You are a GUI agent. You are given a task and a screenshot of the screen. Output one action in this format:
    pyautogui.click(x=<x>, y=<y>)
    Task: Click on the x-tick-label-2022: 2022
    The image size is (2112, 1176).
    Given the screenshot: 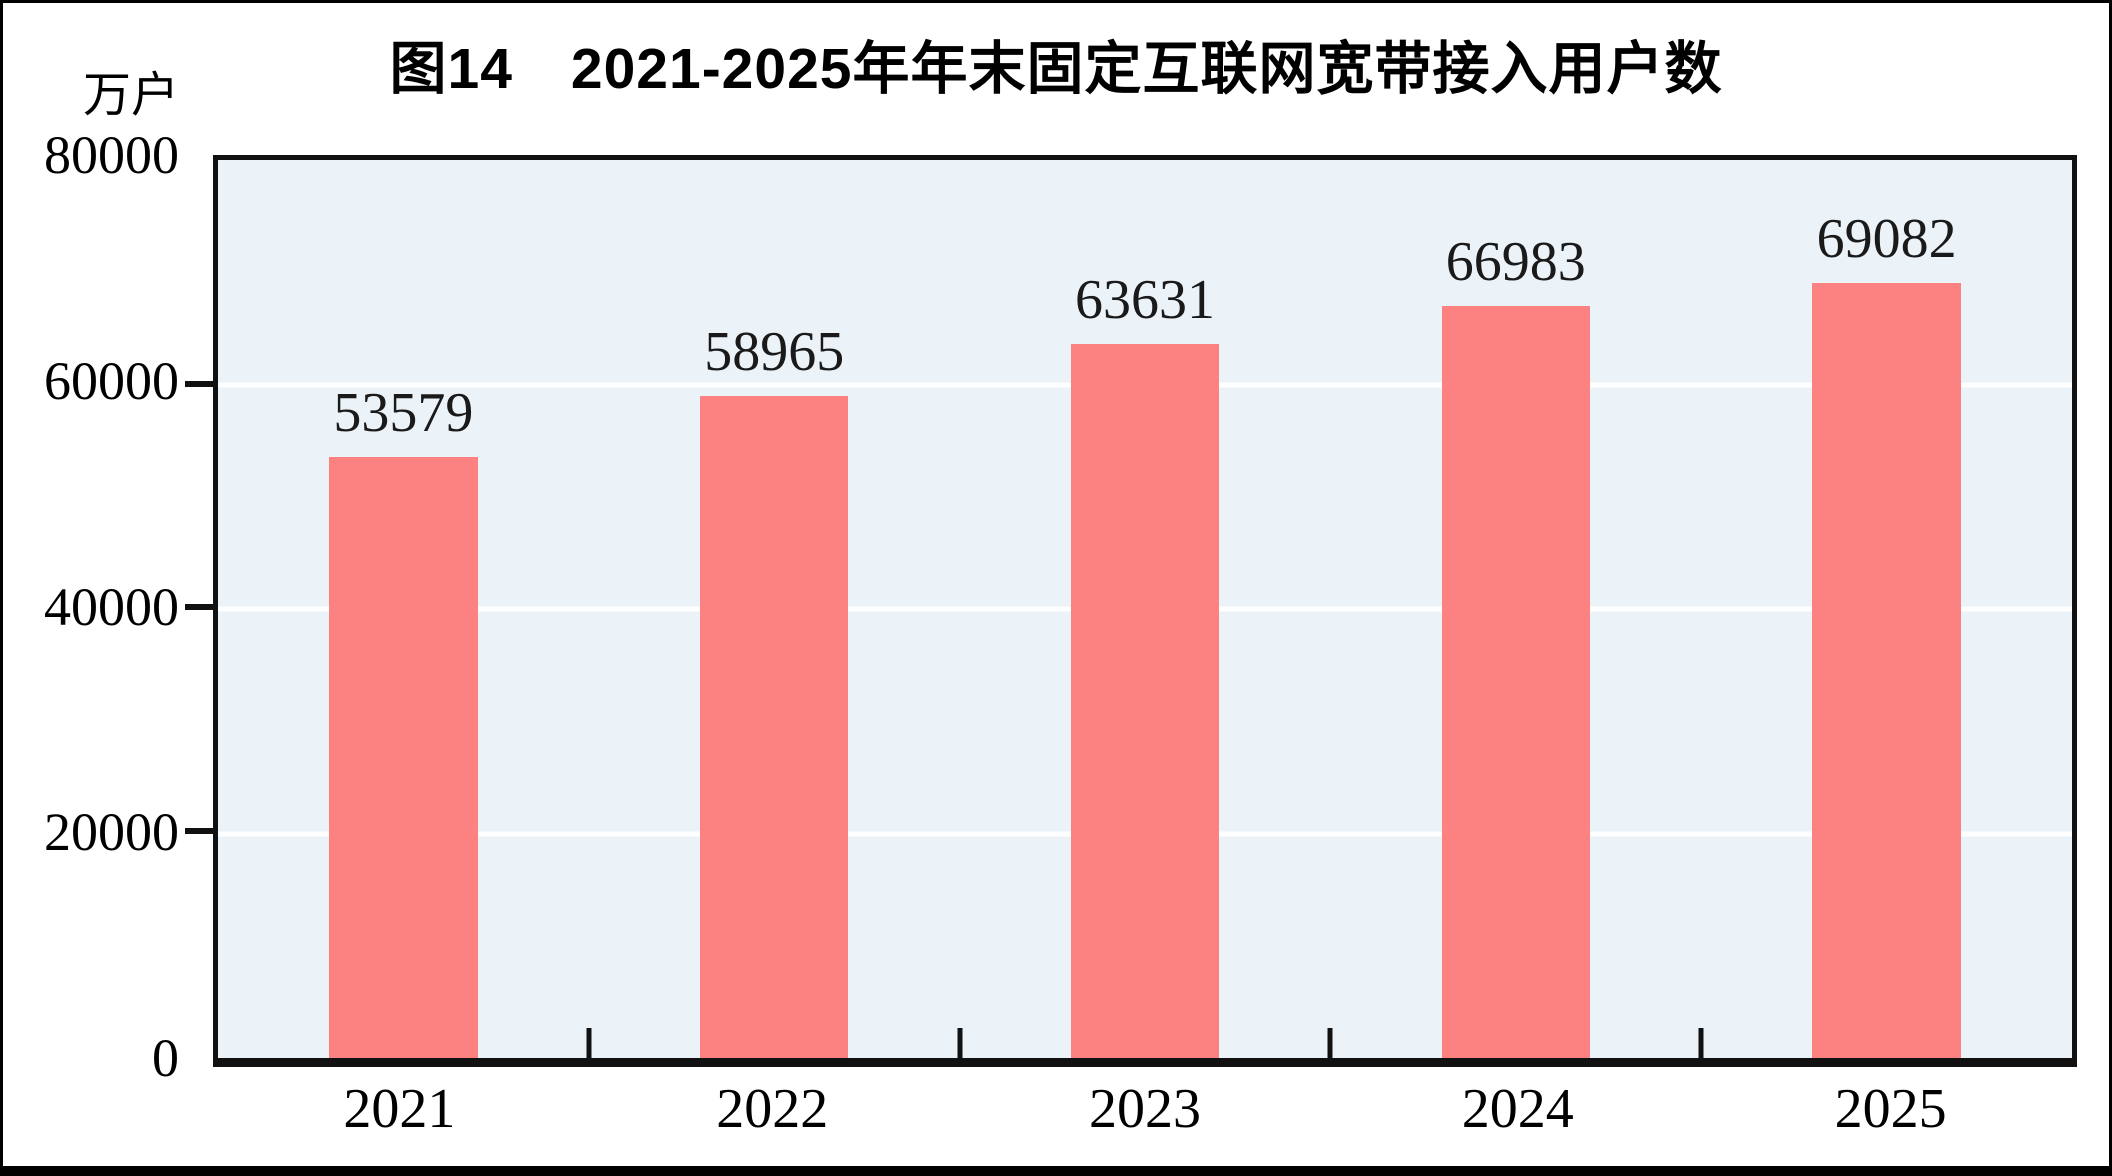 What is the action you would take?
    pyautogui.click(x=772, y=1109)
    